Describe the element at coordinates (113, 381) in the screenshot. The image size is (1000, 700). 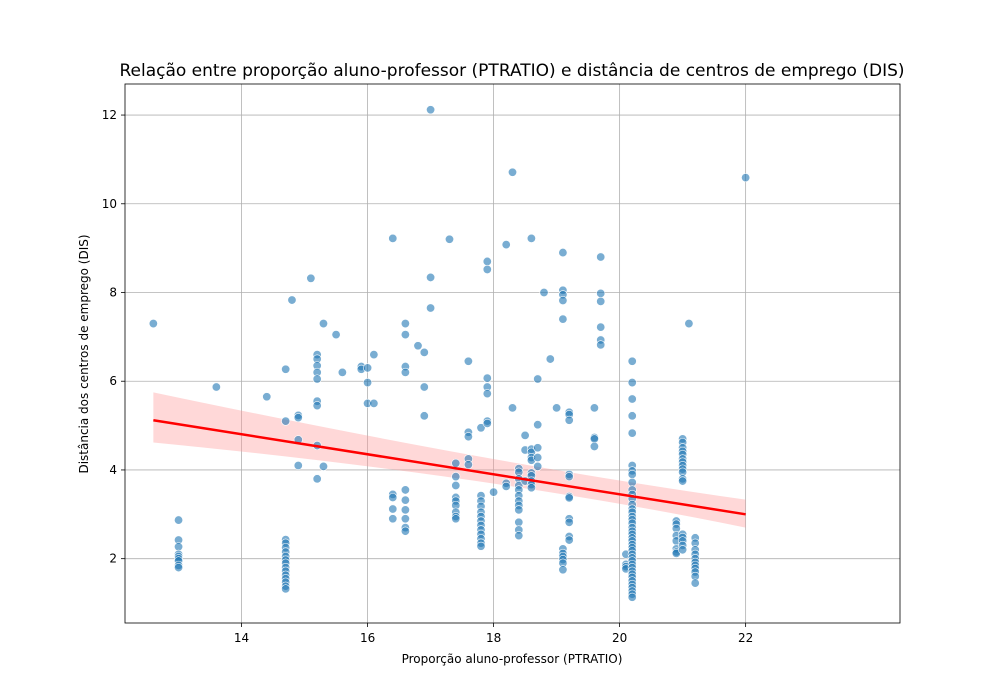
I see `y-tick-label: 6` at that location.